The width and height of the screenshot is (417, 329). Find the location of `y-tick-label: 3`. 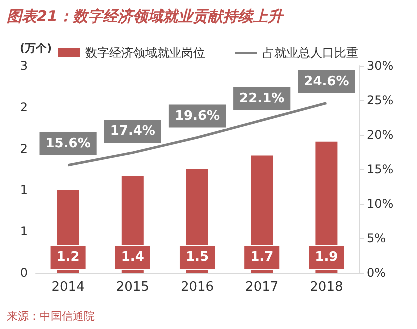

y-tick-label: 3 is located at coordinates (24, 66).